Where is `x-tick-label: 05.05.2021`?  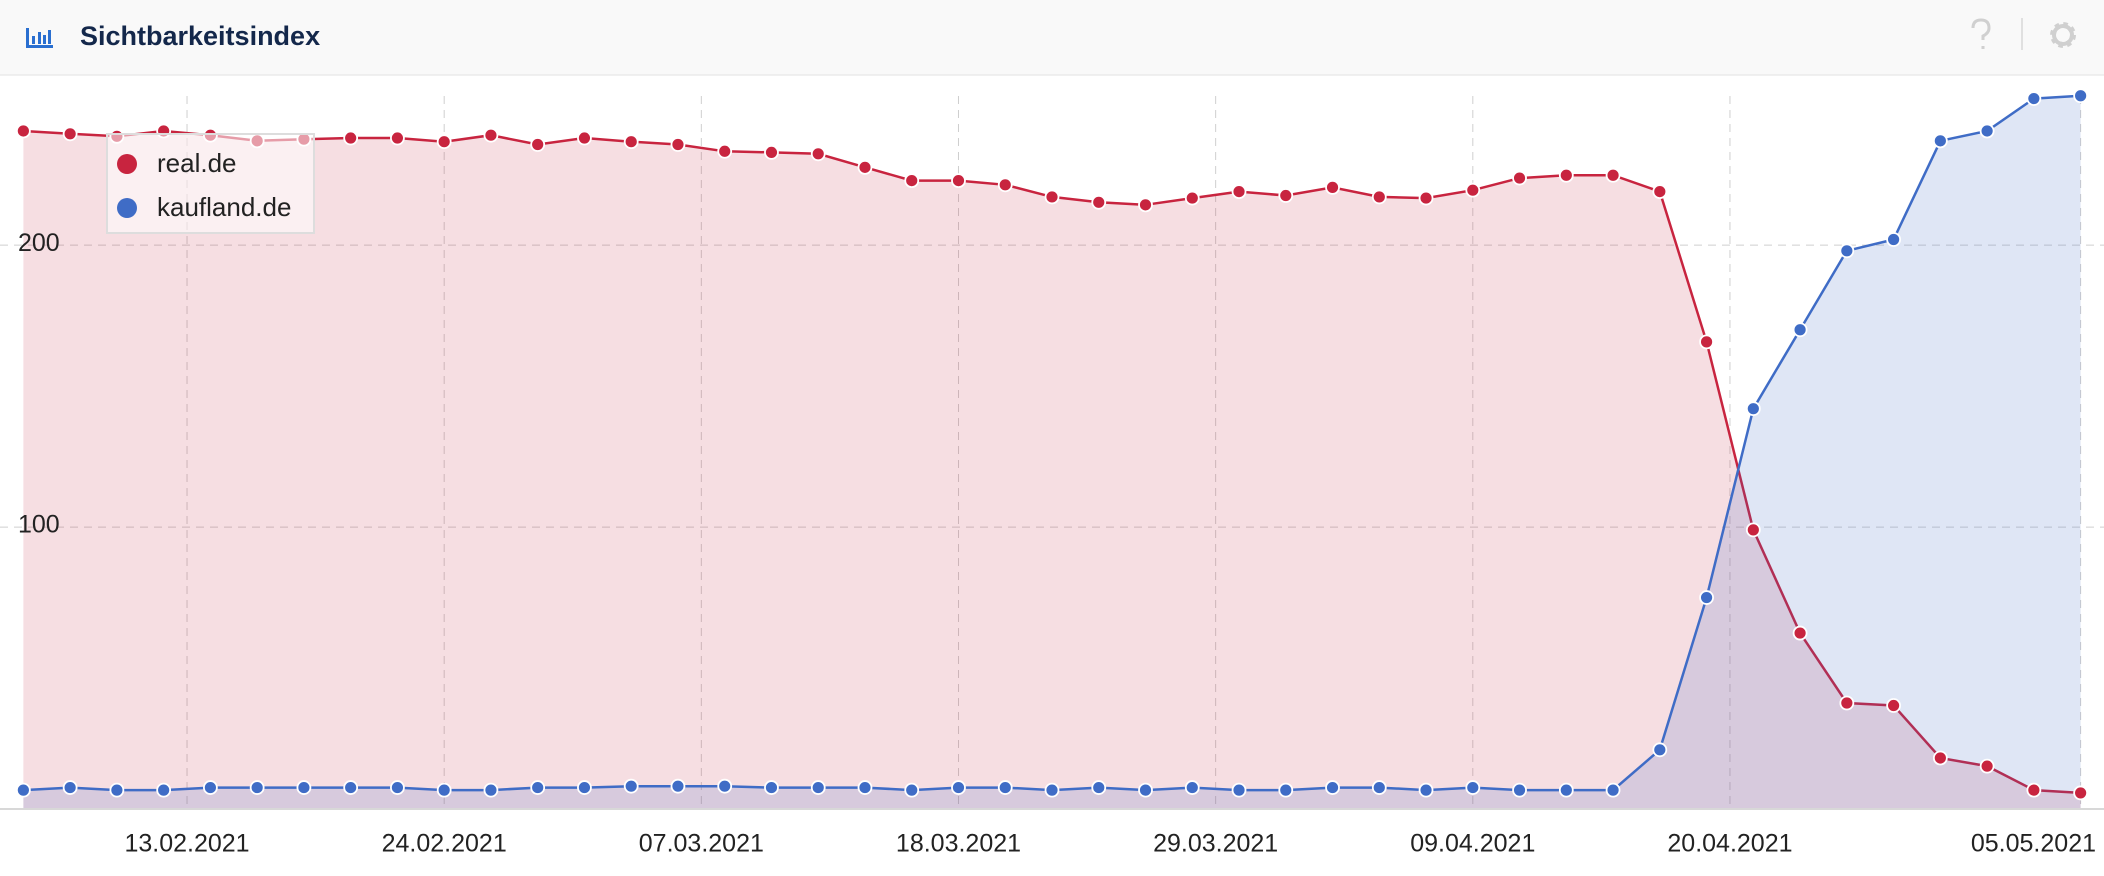 x-tick-label: 05.05.2021 is located at coordinates (2033, 844).